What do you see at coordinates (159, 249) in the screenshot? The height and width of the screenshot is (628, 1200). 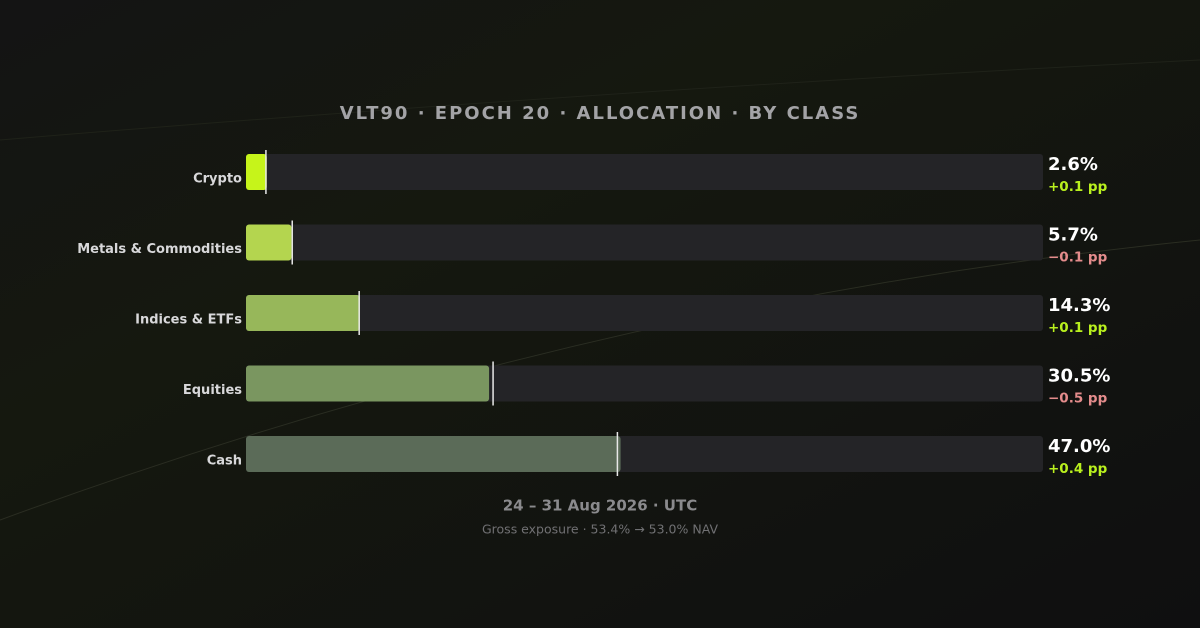 I see `category-label: Metals & Commodities` at bounding box center [159, 249].